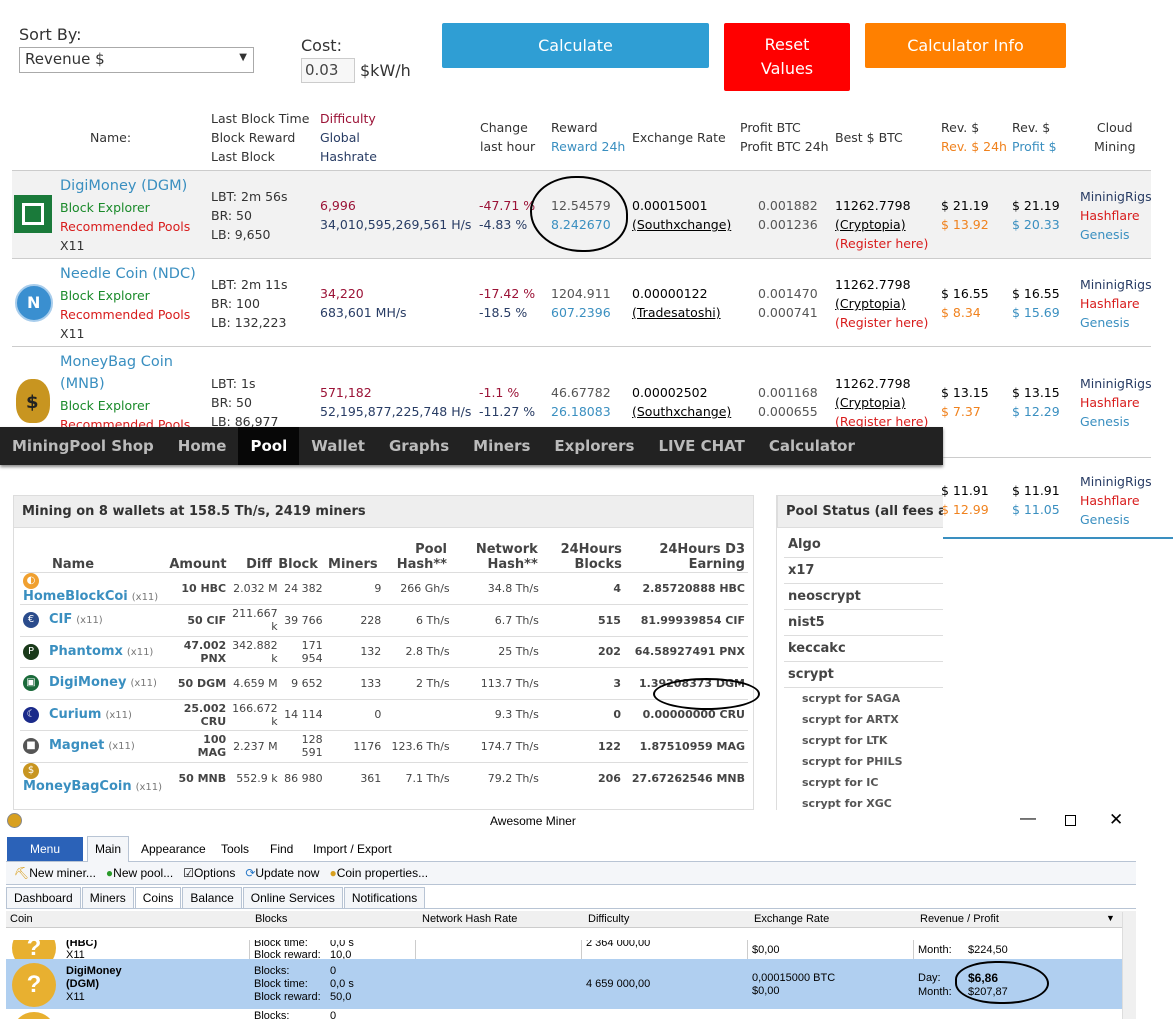  I want to click on minimize-icon: —, so click(1028, 818).